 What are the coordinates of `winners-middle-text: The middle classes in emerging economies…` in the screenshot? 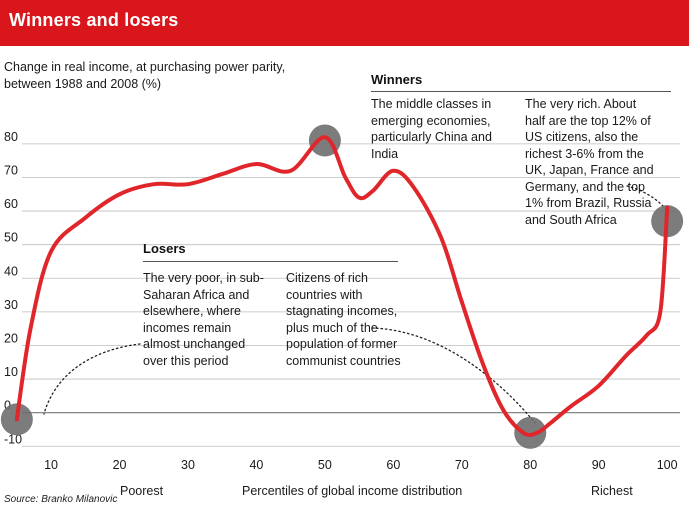 It's located at (431, 129).